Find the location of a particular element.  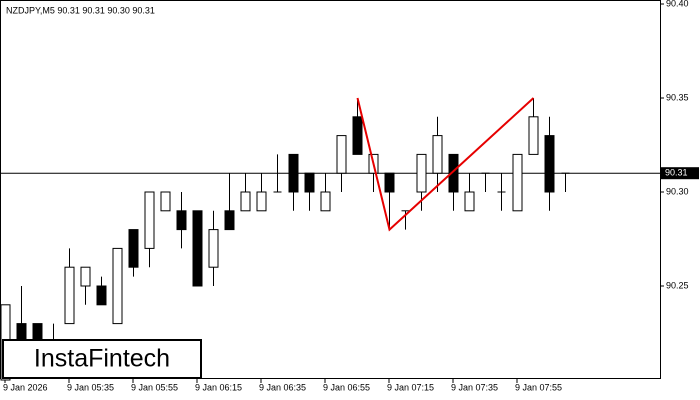

logo: InstaFintech is located at coordinates (102, 359).